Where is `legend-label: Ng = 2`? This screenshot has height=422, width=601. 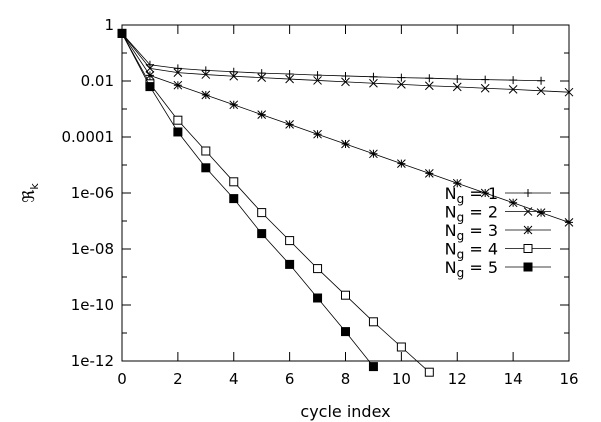 legend-label: Ng = 2 is located at coordinates (471, 214).